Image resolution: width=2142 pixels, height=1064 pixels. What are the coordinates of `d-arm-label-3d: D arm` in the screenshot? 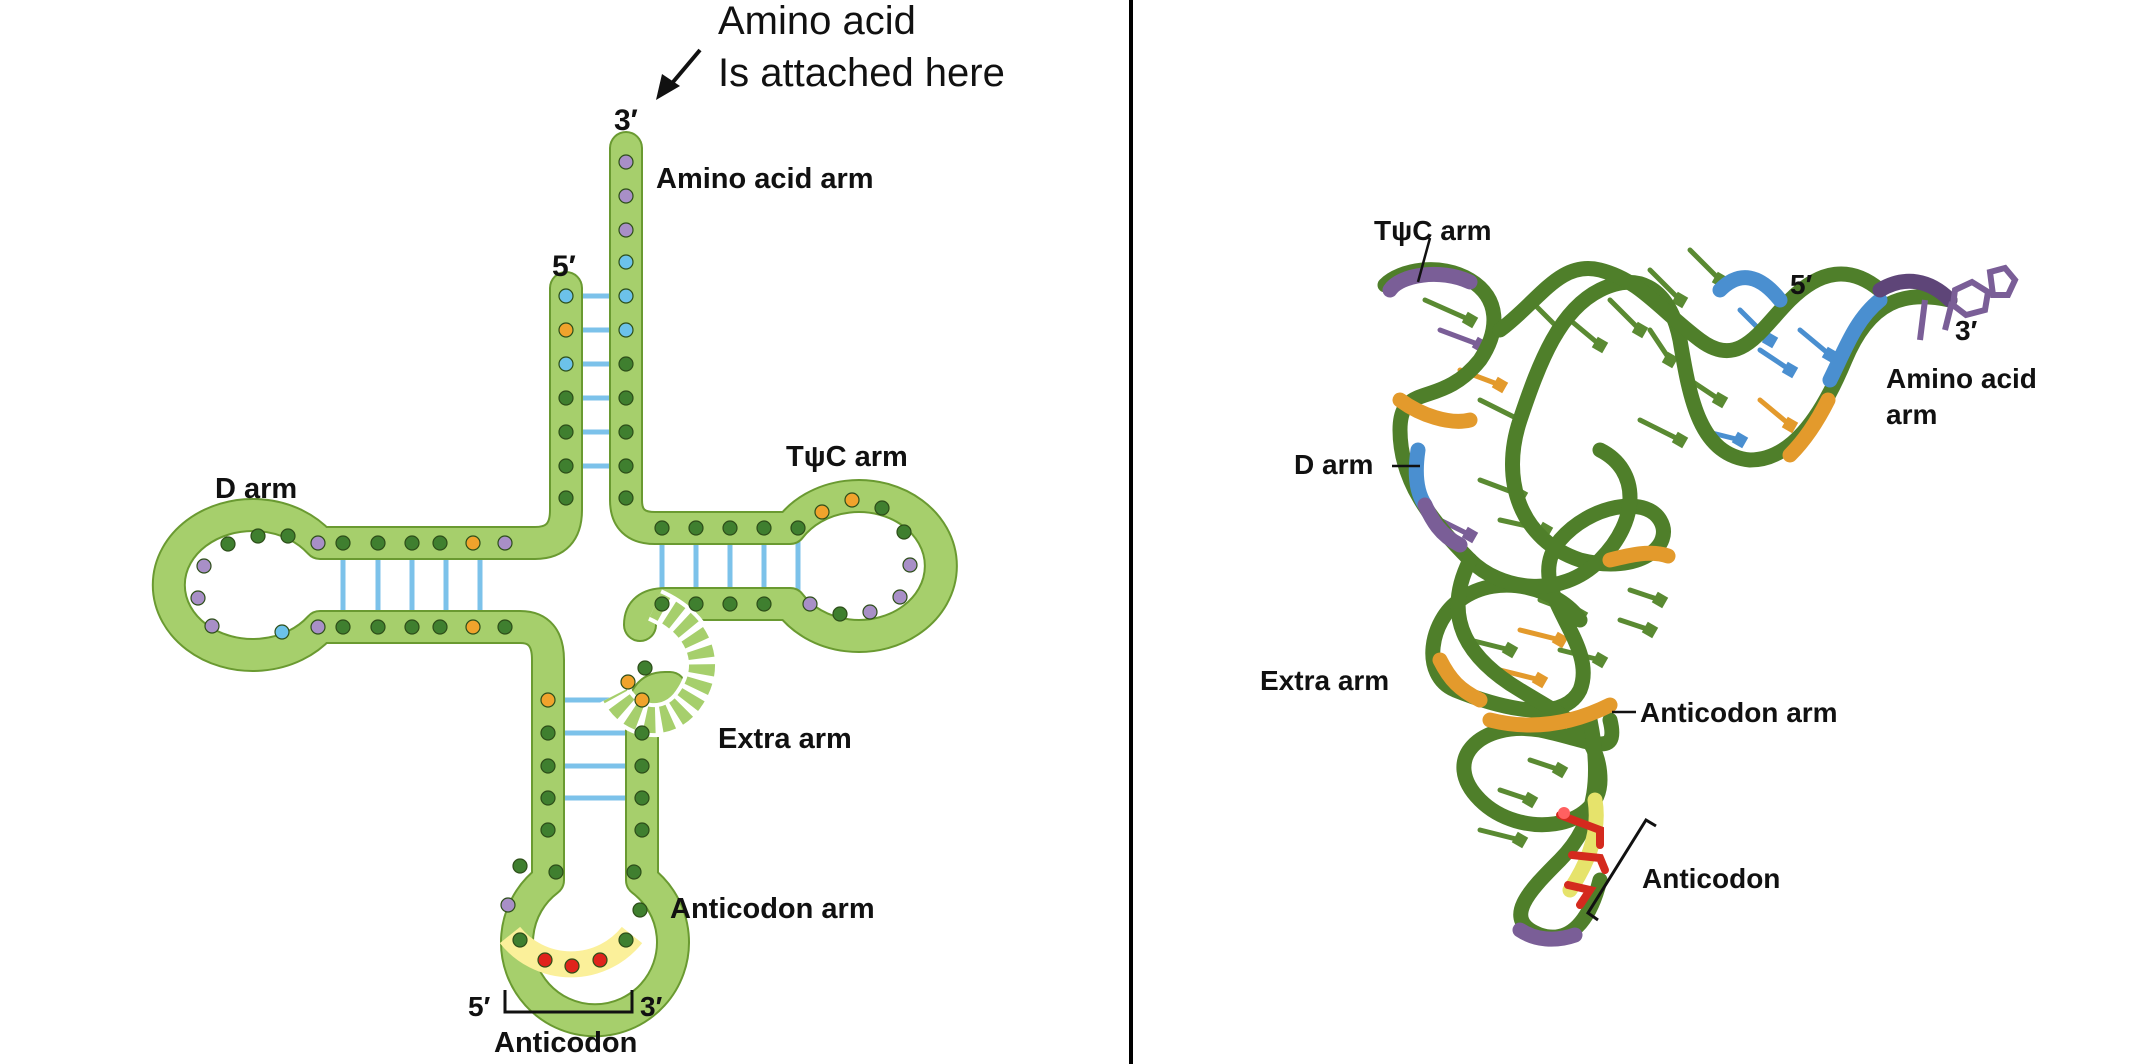 It's located at (1333, 464).